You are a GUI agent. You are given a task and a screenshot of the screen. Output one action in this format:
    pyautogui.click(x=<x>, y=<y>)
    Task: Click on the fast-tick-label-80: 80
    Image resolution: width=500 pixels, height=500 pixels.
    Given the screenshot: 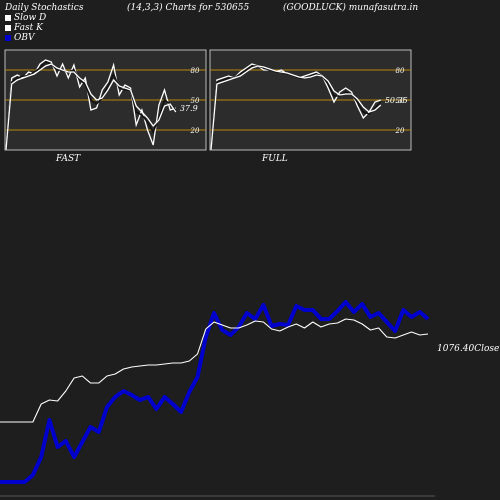 What is the action you would take?
    pyautogui.click(x=195, y=71)
    